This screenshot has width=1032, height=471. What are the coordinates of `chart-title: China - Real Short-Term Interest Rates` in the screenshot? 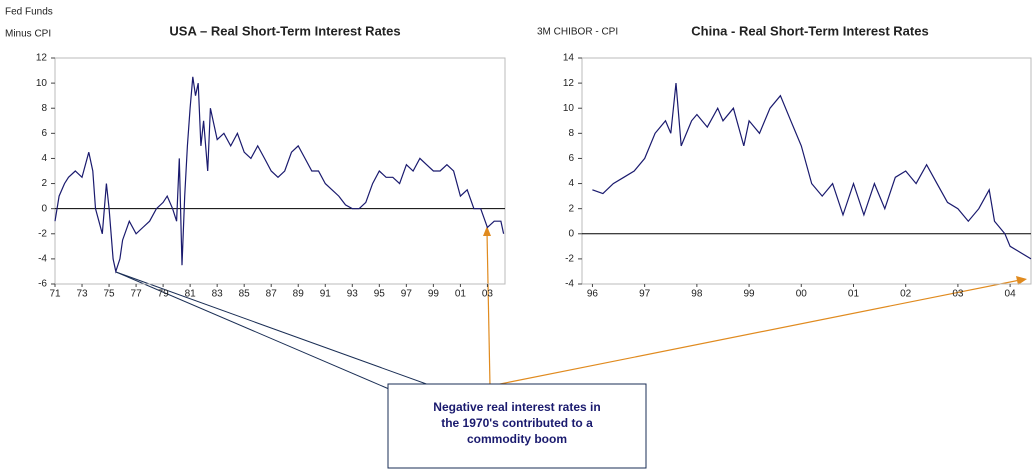 It's located at (809, 30).